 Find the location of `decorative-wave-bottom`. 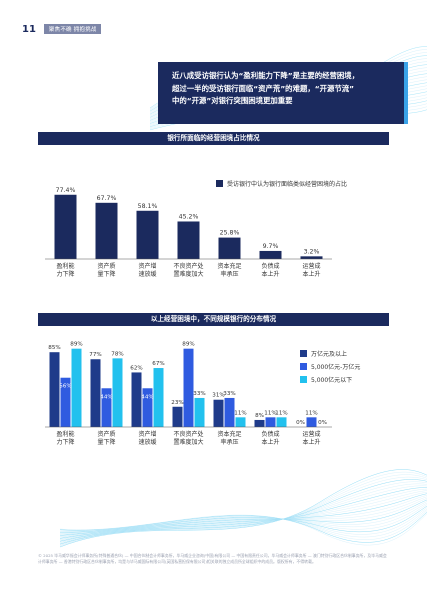

decorative-wave-bottom is located at coordinates (243, 508).